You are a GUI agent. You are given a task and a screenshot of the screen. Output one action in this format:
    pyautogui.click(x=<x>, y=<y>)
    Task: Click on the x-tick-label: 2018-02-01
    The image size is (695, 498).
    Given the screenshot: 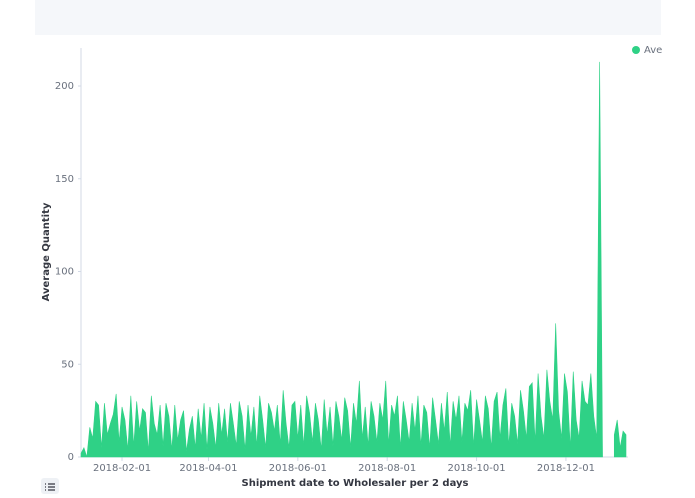 What is the action you would take?
    pyautogui.click(x=122, y=468)
    